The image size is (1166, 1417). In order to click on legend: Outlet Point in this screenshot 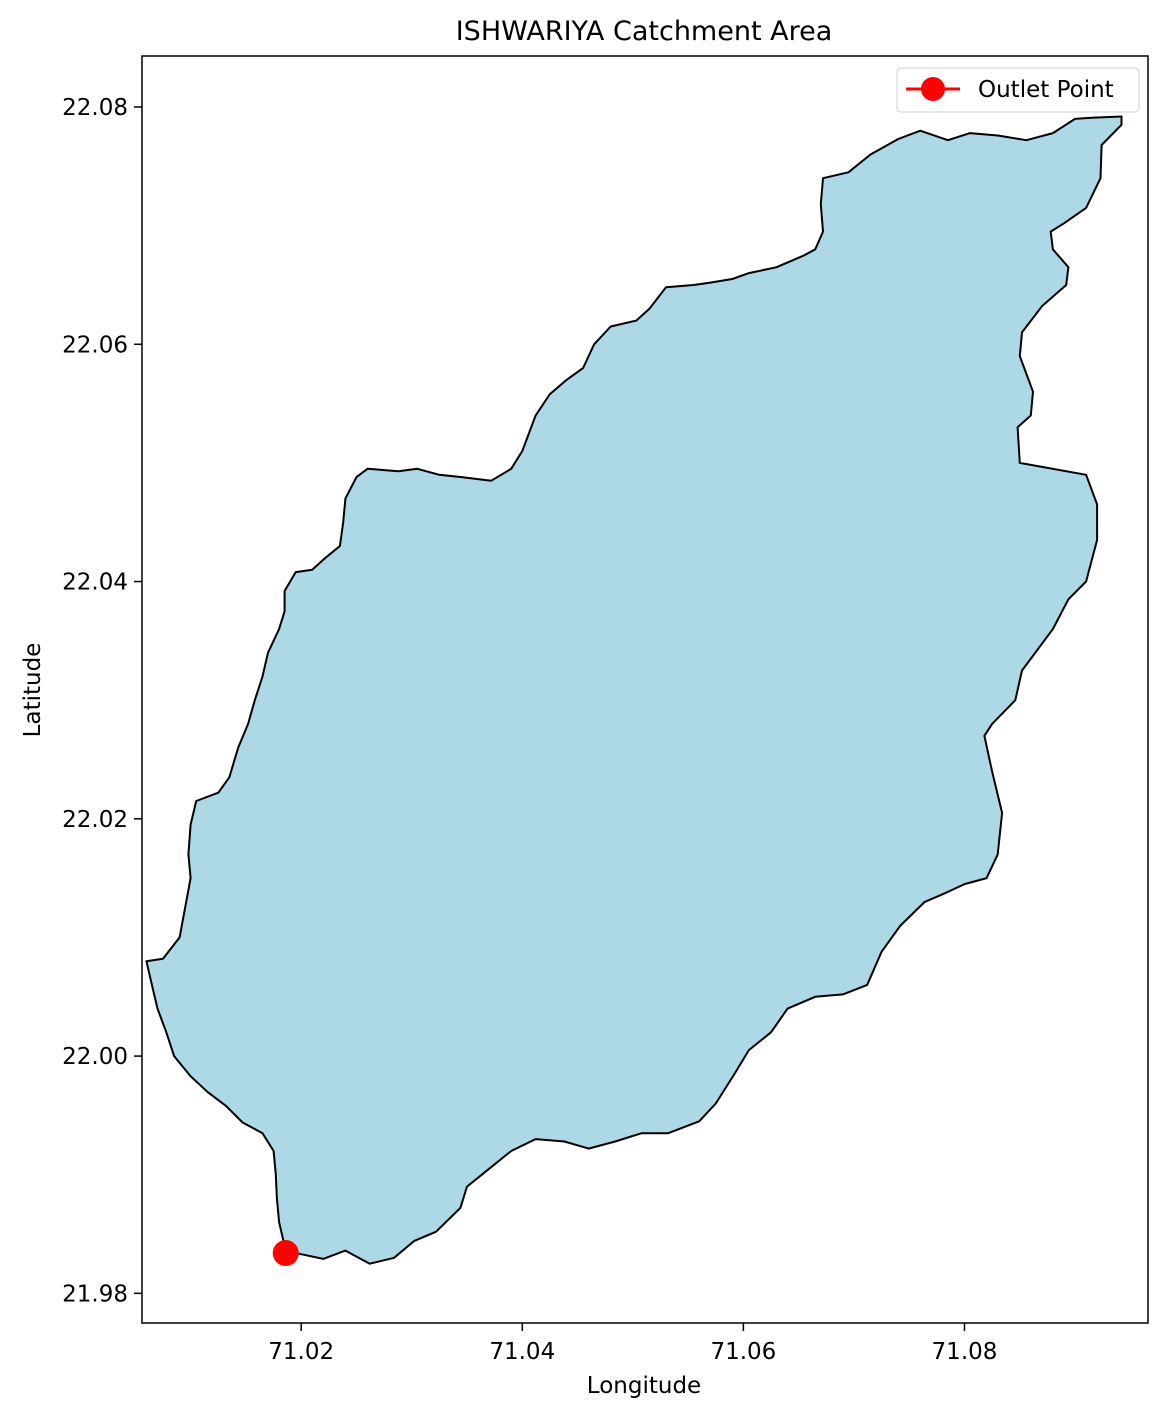, I will do `click(1018, 90)`.